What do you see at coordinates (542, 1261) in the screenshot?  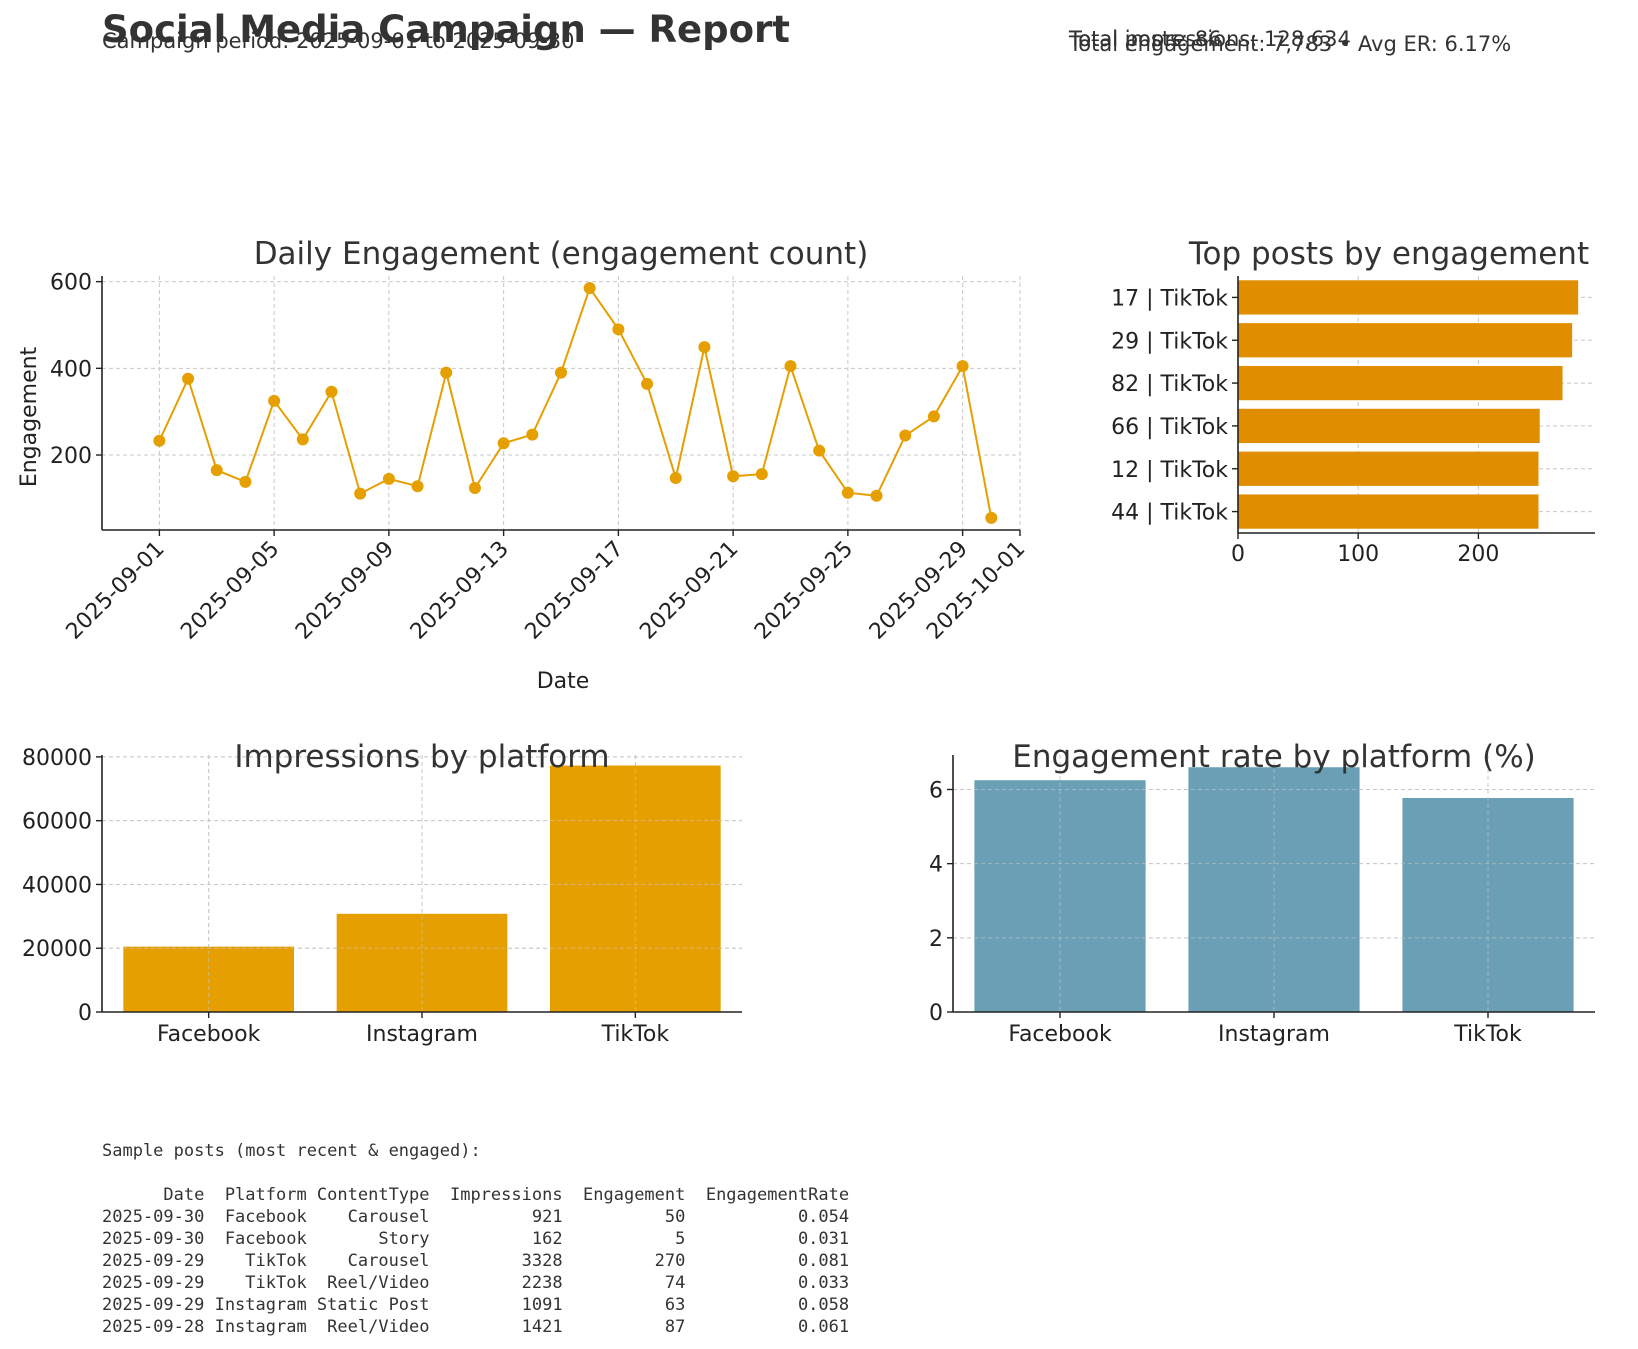 I see `table-cell: 3328` at bounding box center [542, 1261].